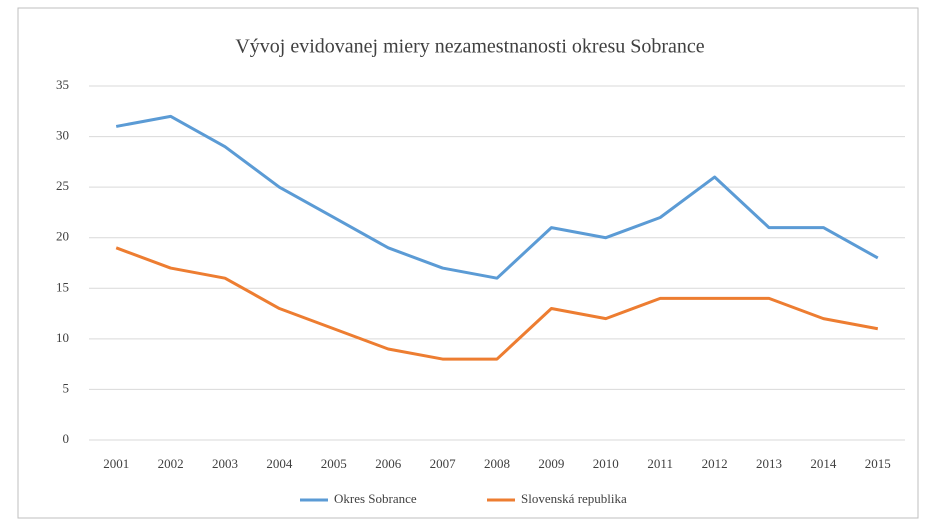 The image size is (940, 520). I want to click on y-tick-label: 10, so click(62, 337).